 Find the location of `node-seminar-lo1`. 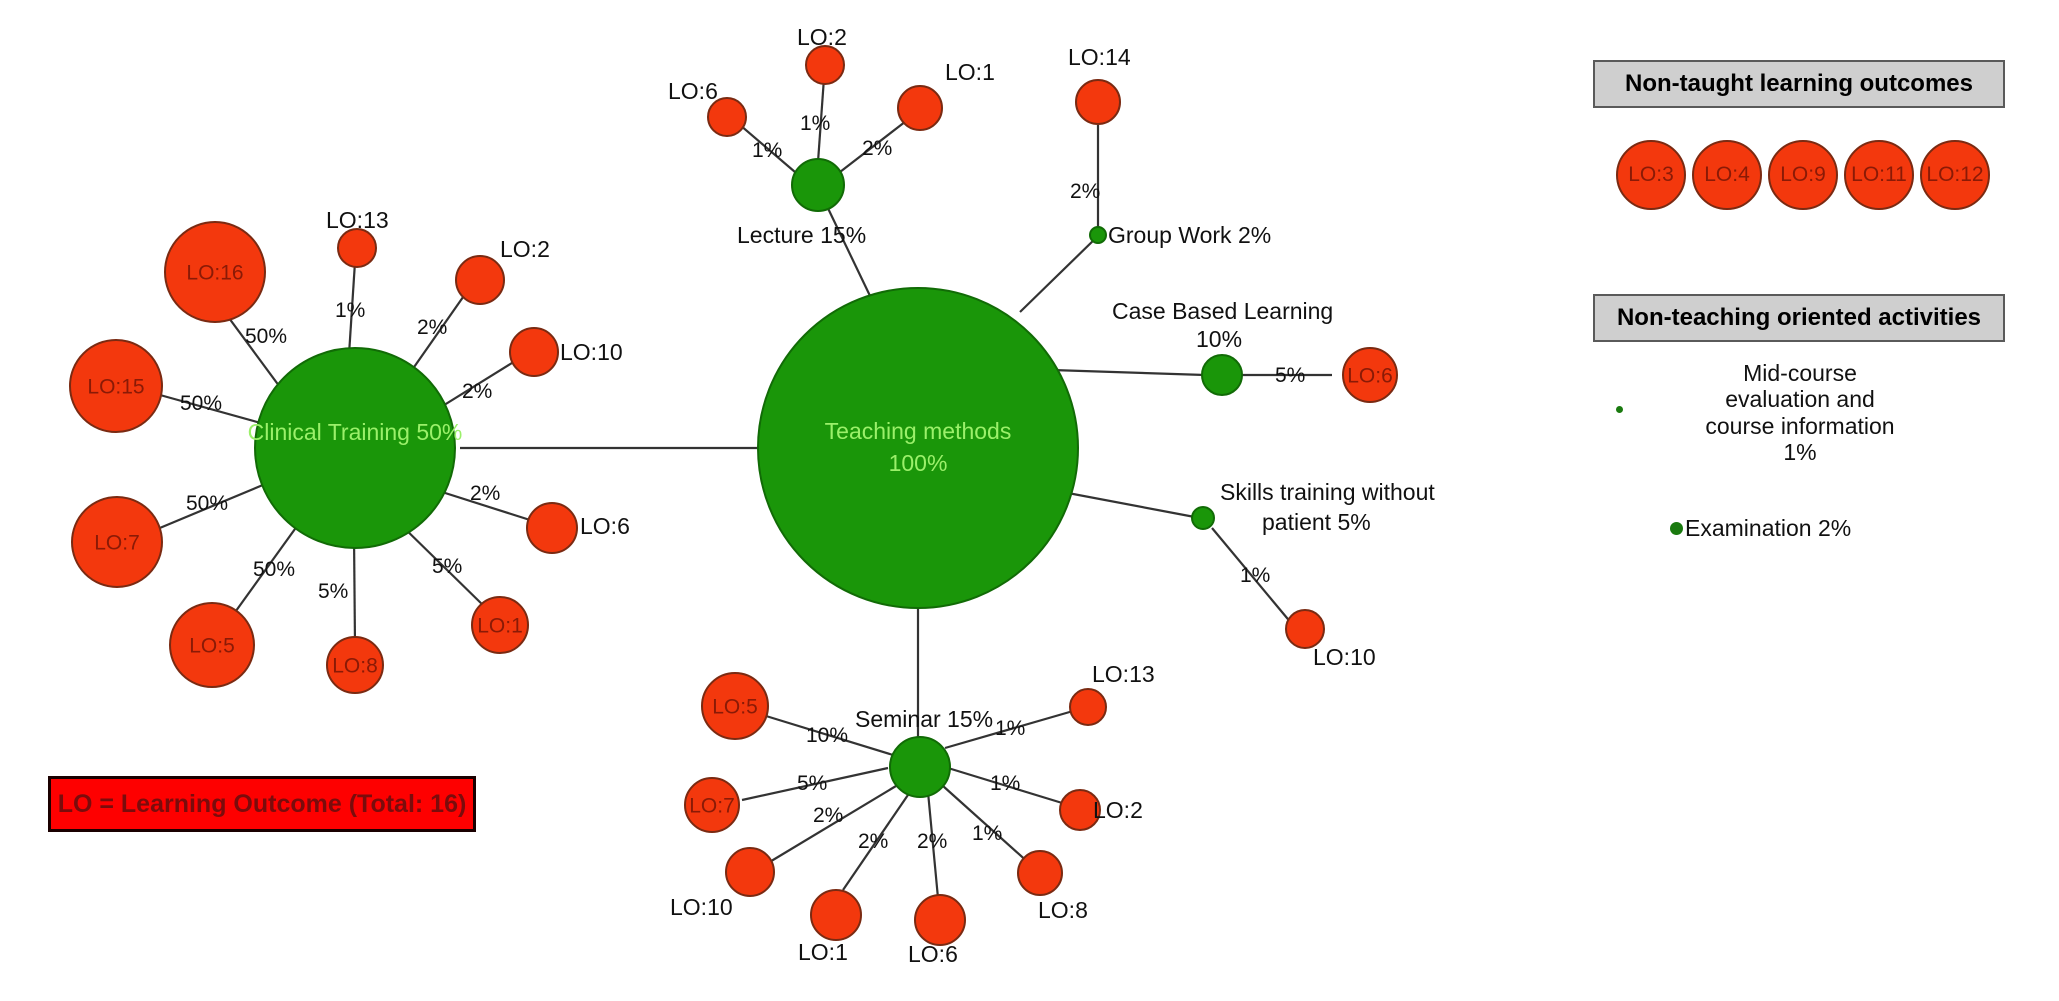

node-seminar-lo1 is located at coordinates (836, 915).